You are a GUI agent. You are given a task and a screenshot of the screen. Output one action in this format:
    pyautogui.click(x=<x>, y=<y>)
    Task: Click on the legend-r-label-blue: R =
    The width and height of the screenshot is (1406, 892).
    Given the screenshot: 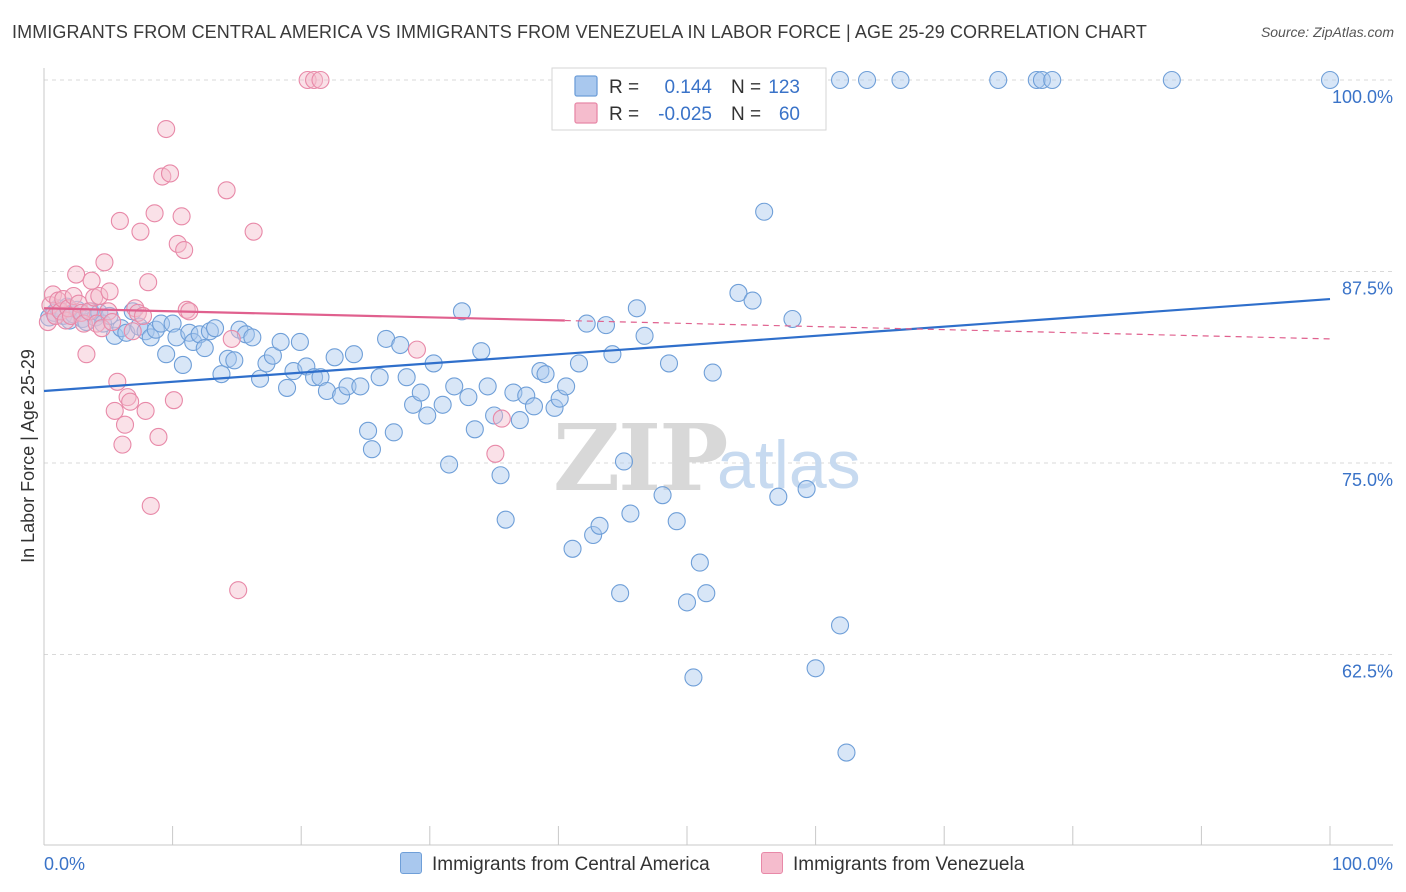 What is the action you would take?
    pyautogui.click(x=624, y=87)
    